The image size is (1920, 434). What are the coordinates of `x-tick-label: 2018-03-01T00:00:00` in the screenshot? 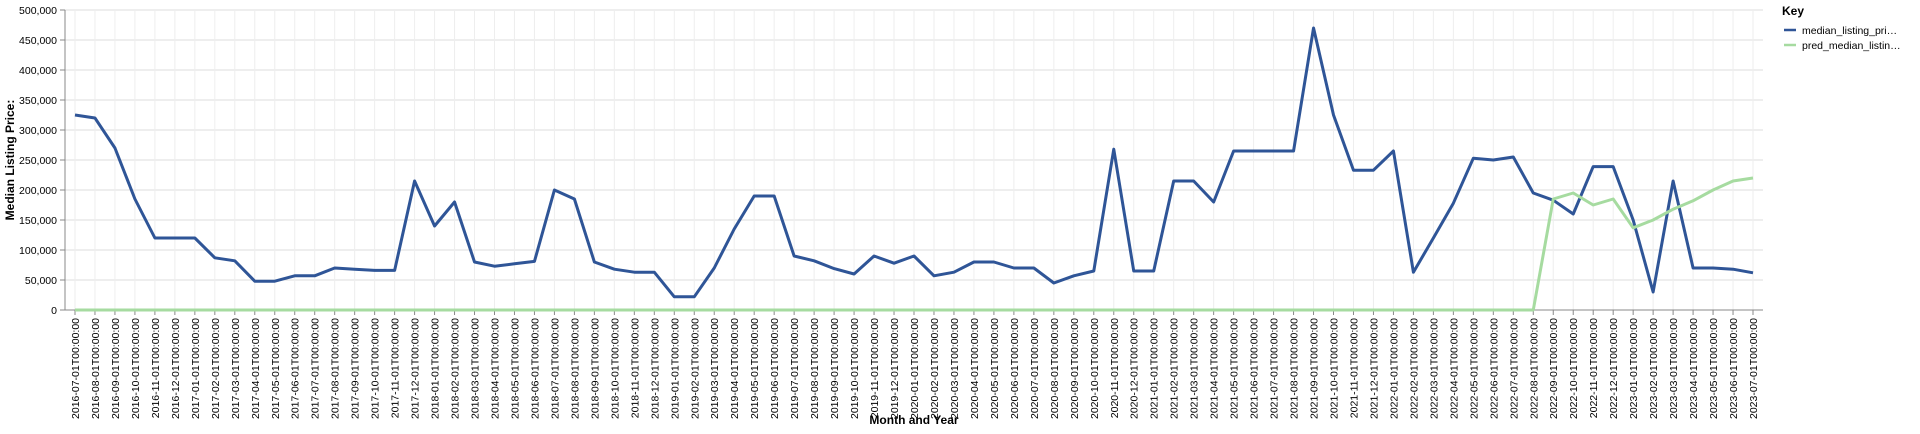 It's located at (476, 368).